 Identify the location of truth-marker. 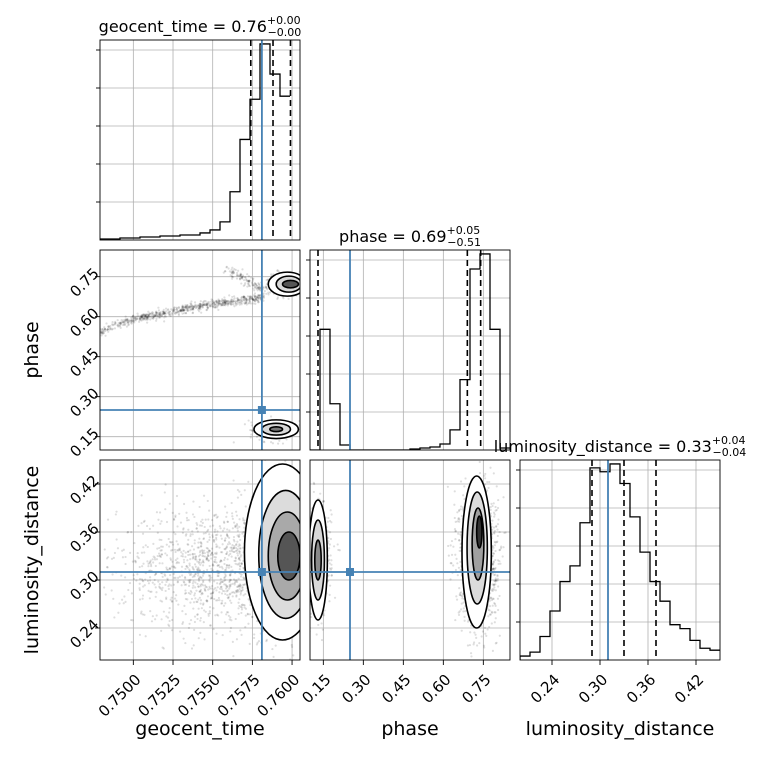
(261, 410).